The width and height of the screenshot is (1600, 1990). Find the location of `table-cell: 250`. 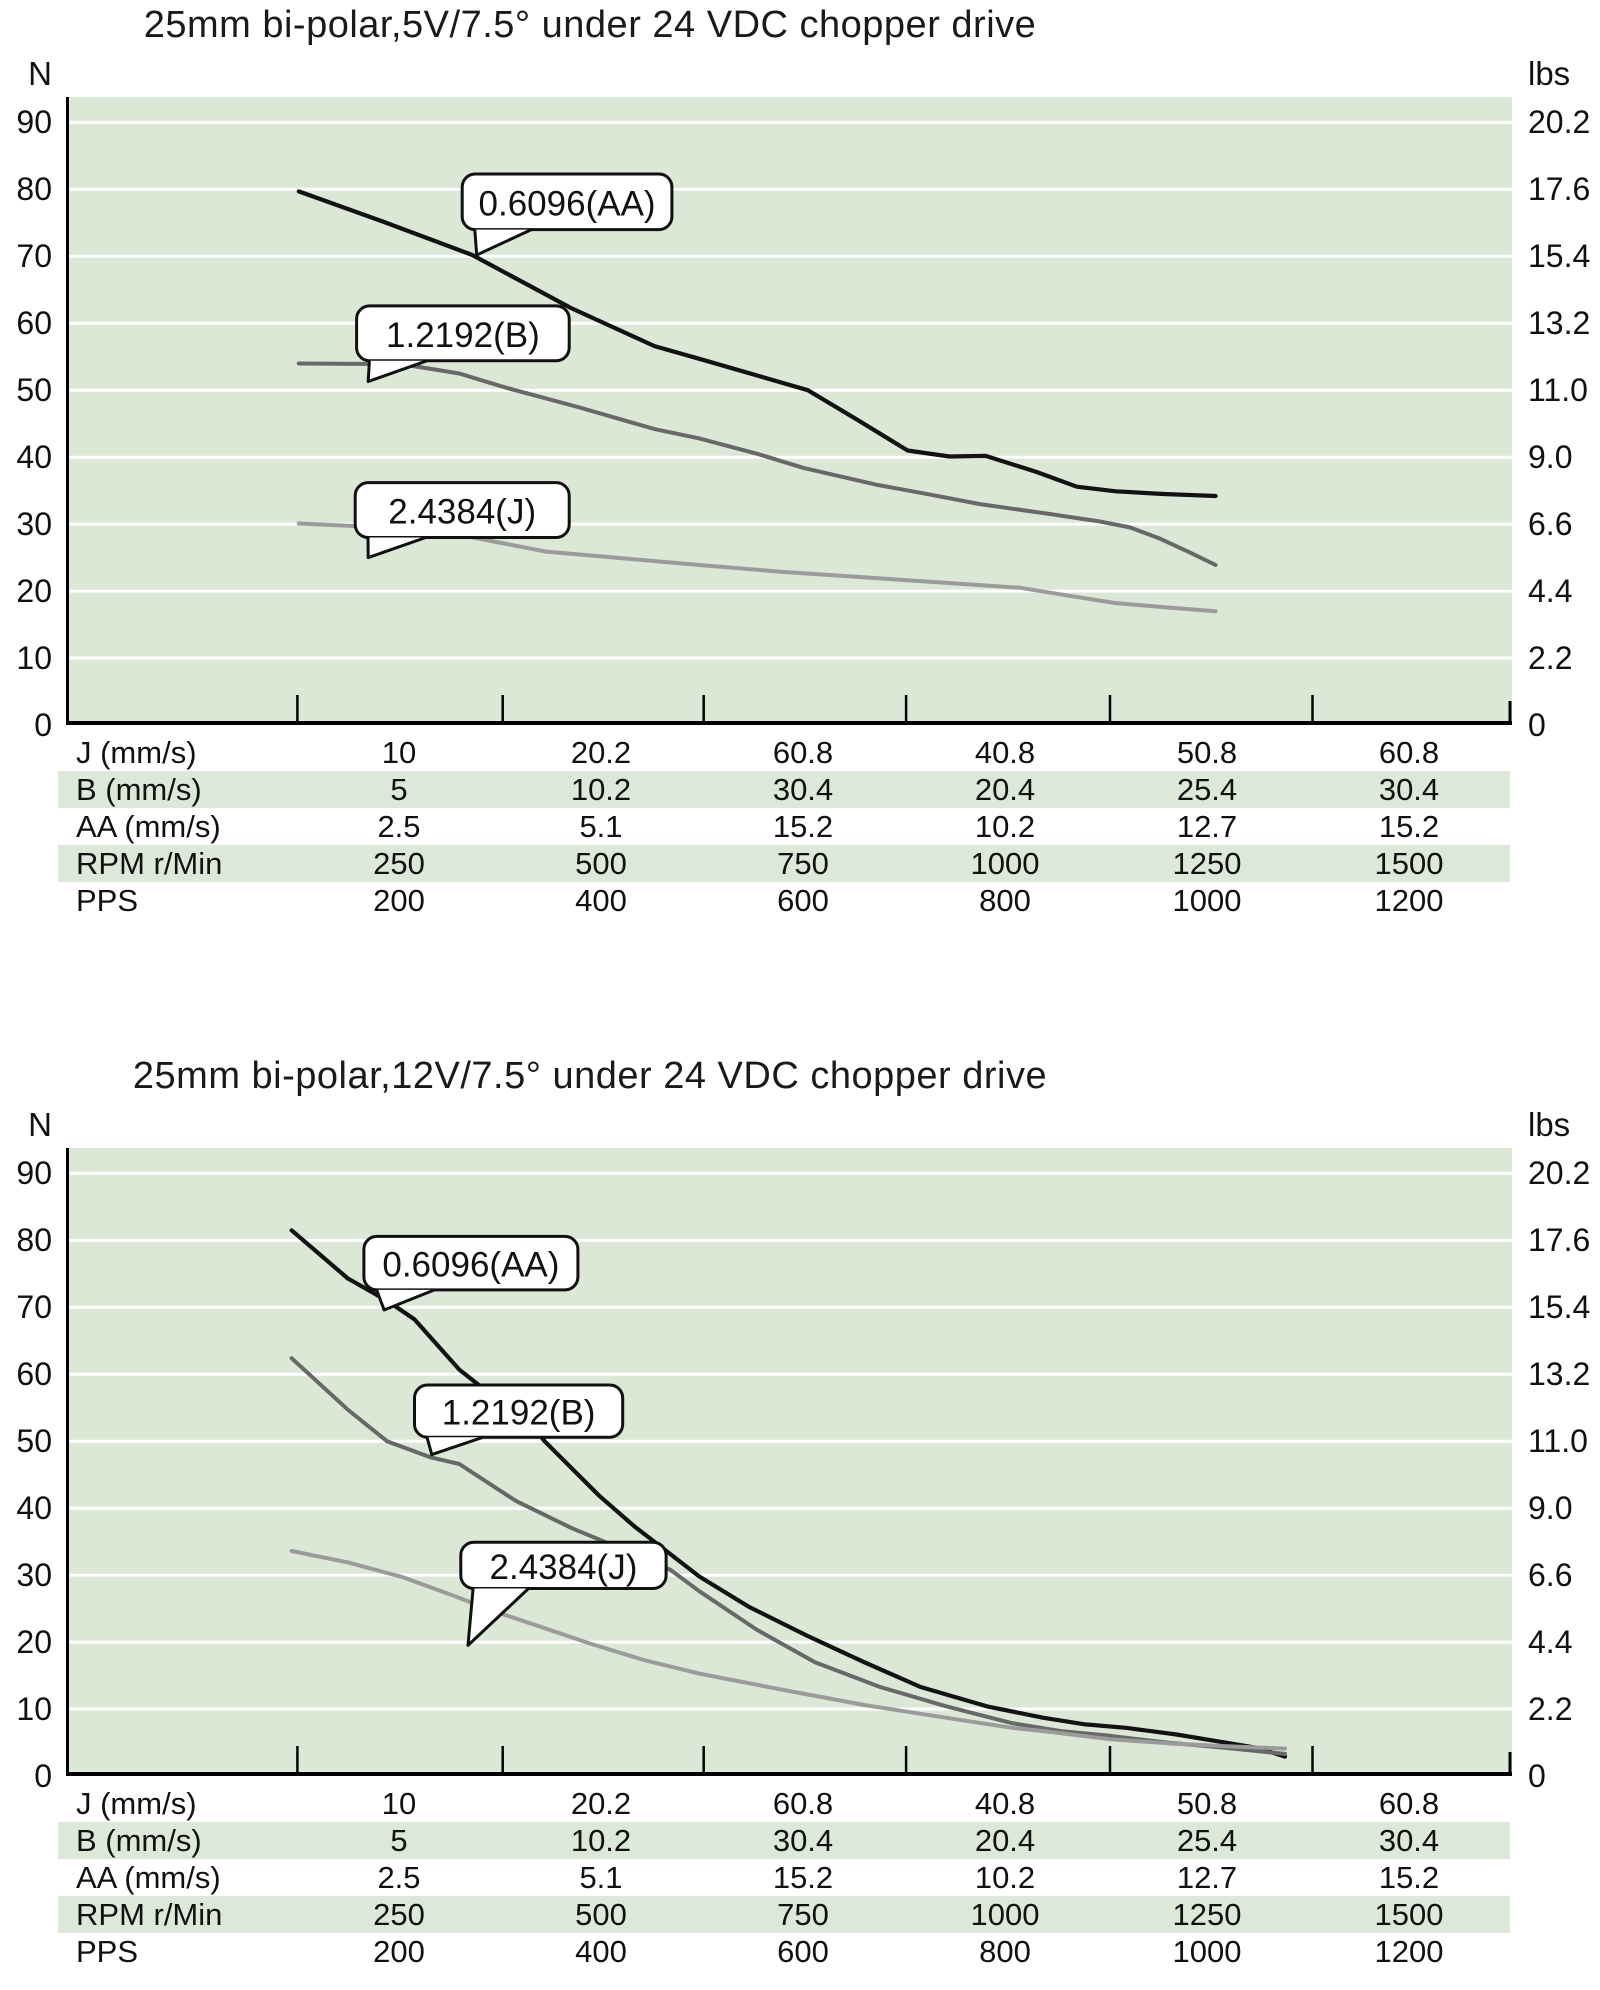

table-cell: 250 is located at coordinates (399, 863).